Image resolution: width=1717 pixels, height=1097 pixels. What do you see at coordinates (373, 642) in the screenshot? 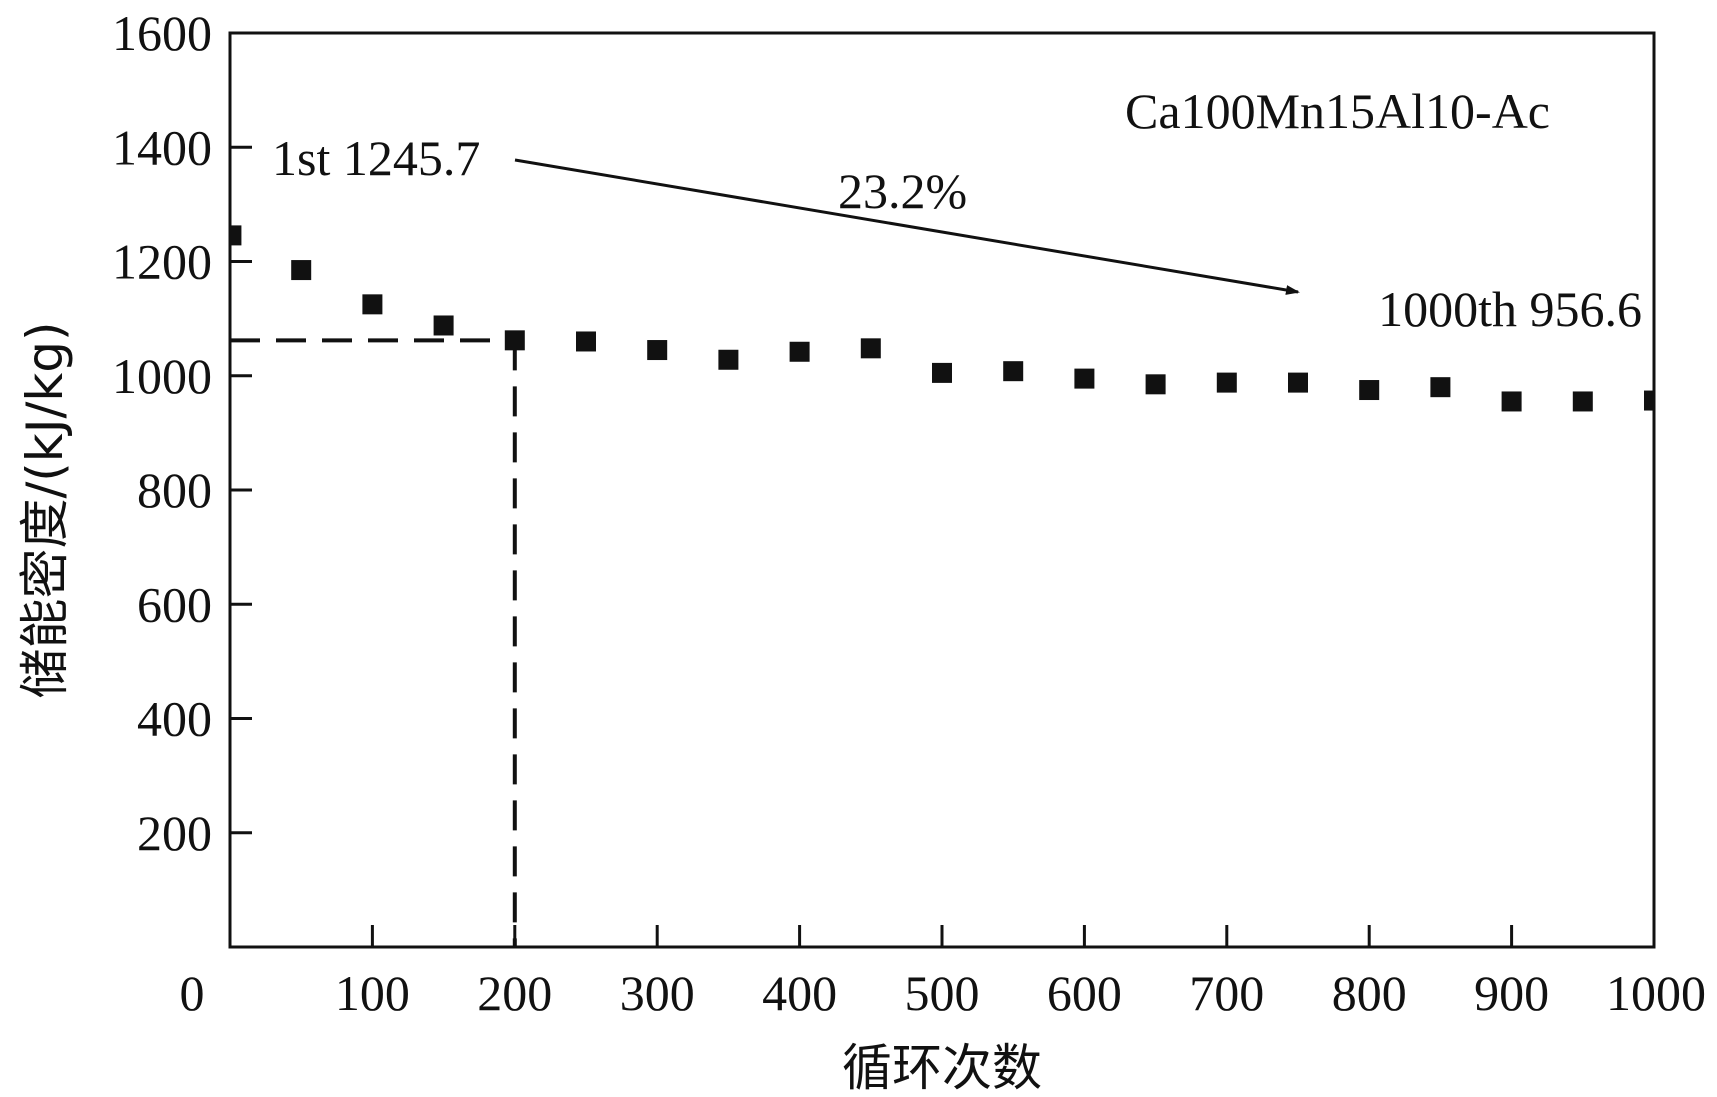
I see `reference-lines` at bounding box center [373, 642].